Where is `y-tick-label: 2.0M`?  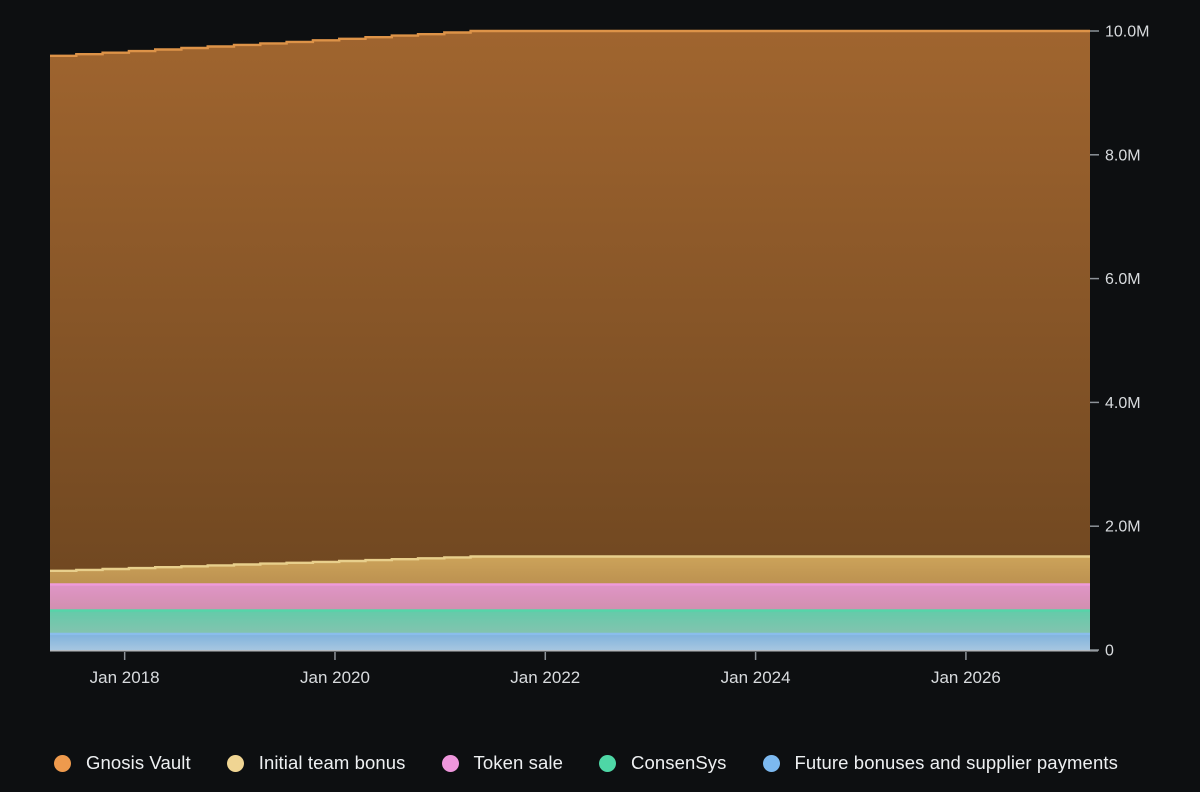 y-tick-label: 2.0M is located at coordinates (1123, 527).